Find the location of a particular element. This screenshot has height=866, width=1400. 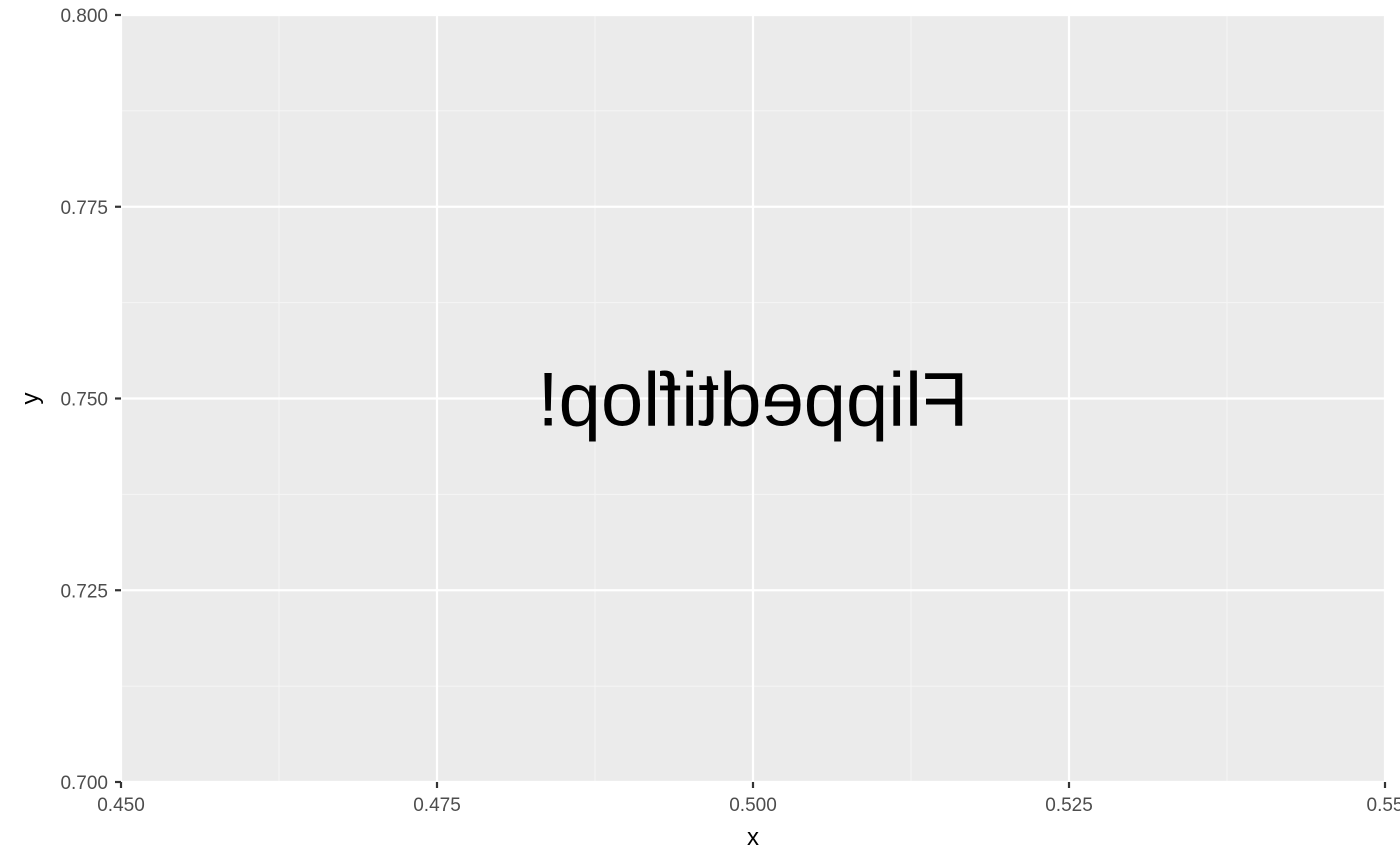

x-tick-label: 0.500 is located at coordinates (753, 805).